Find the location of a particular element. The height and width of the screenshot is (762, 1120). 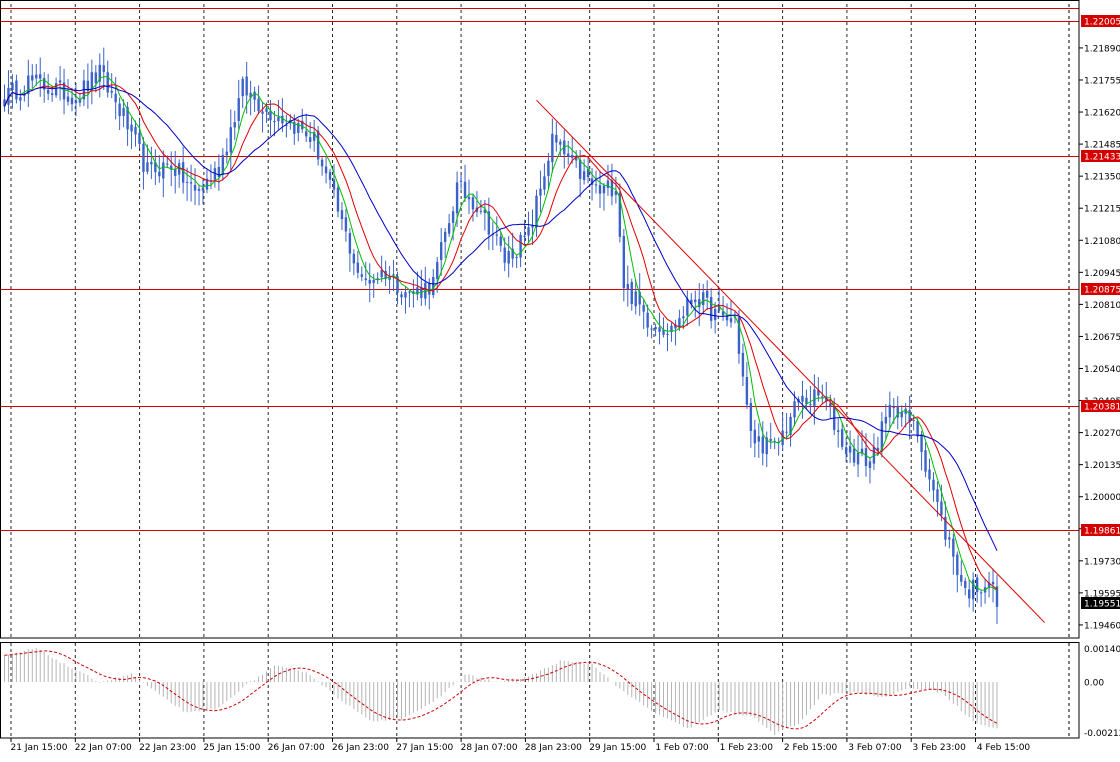

time-axis-tick-label: 26 Jan 07:00 is located at coordinates (296, 748).